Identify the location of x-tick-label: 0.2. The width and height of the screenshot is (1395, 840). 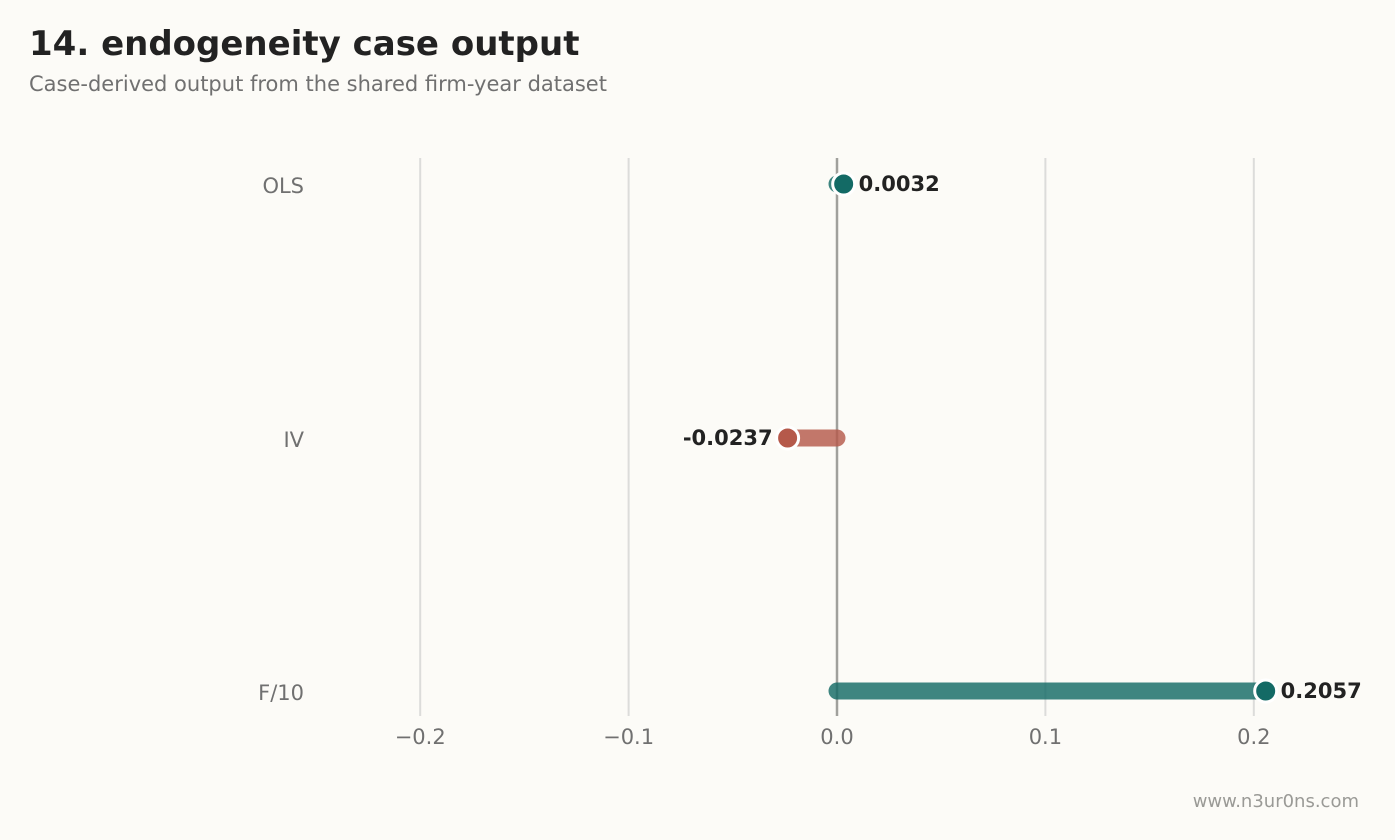
(1253, 737).